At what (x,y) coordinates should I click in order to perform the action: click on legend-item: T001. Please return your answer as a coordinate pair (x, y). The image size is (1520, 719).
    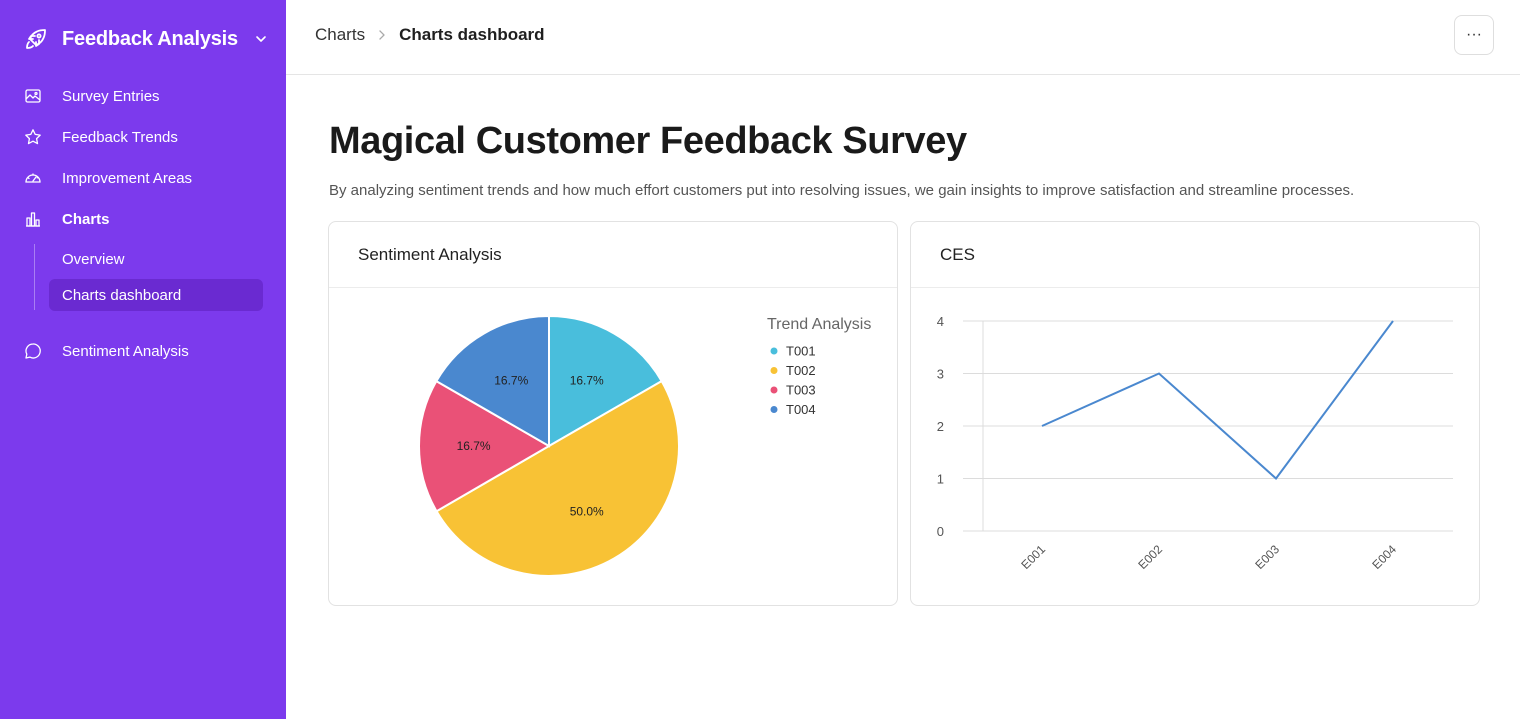
    Looking at the image, I should click on (801, 351).